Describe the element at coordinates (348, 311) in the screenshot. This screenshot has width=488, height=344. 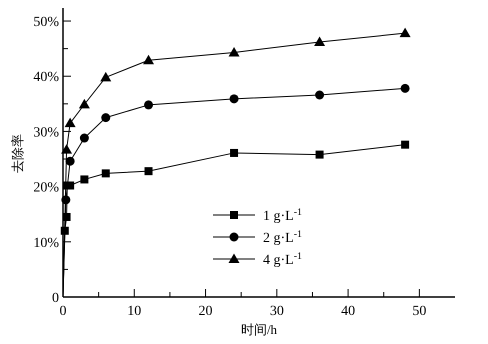
I see `x-tick-label: 40` at that location.